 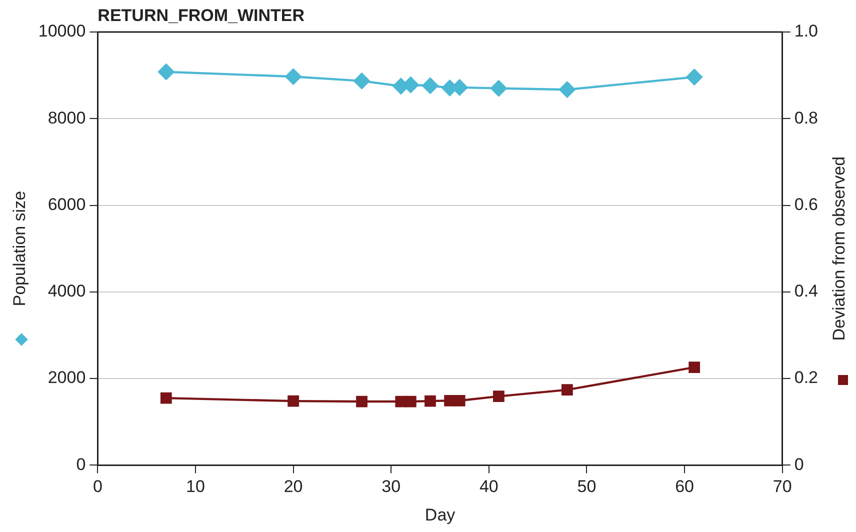 I want to click on y-tick-label: 0, so click(x=81, y=464).